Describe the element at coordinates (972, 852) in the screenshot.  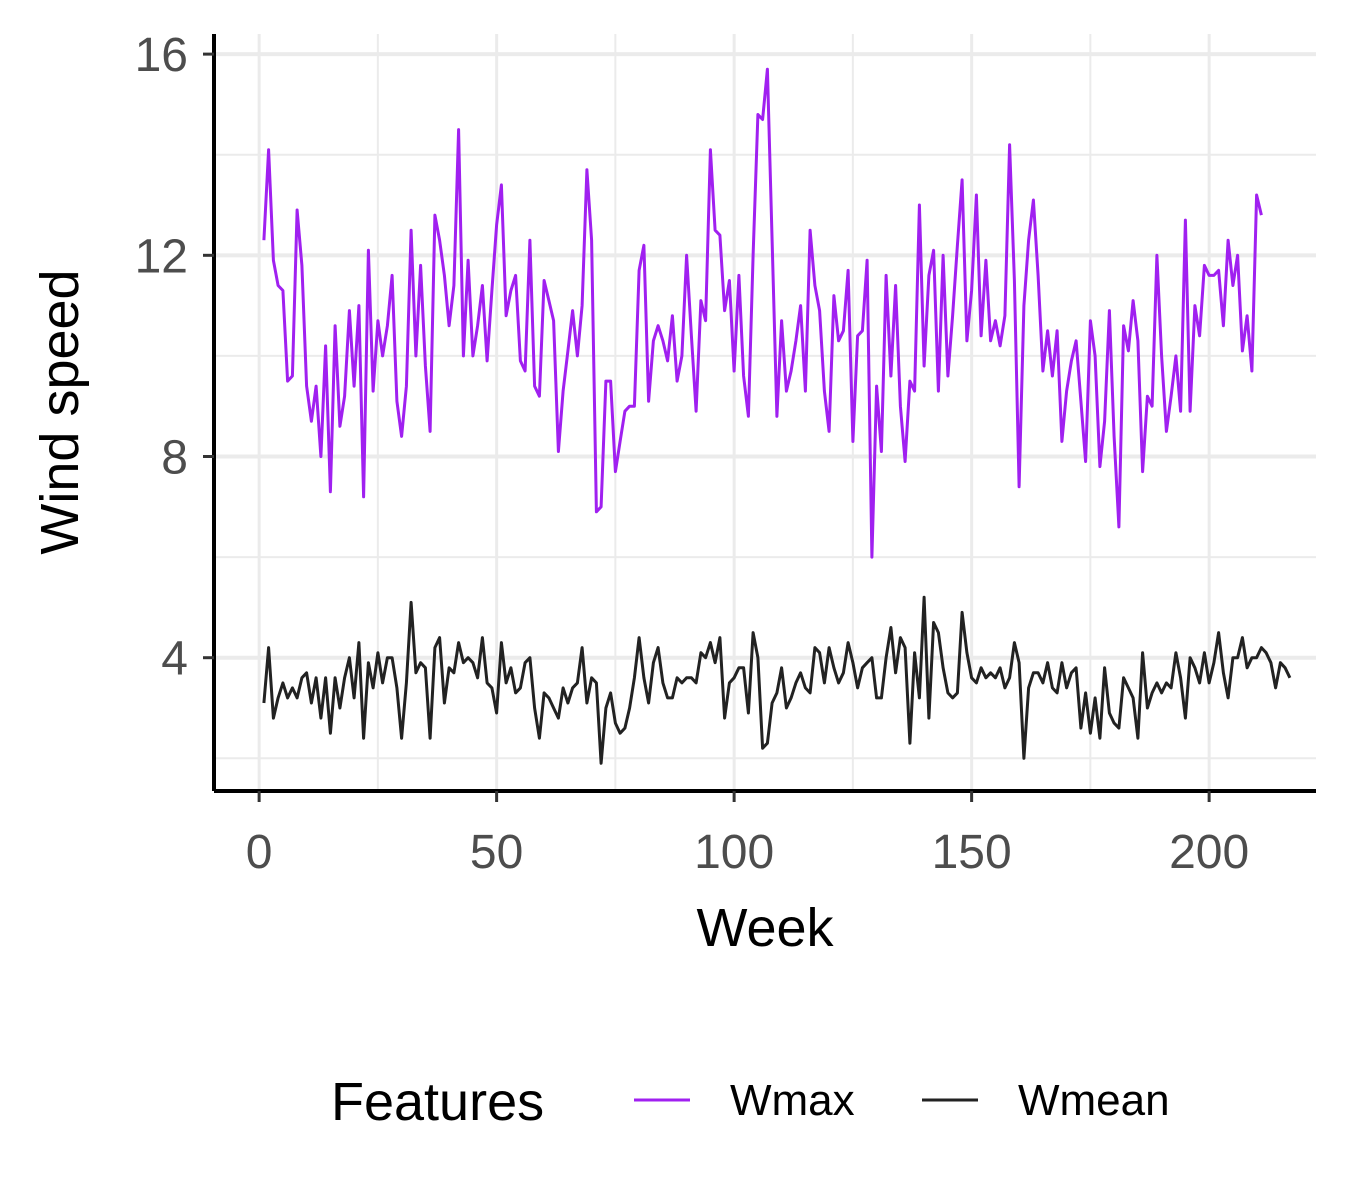
I see `x-tick-label: 150` at that location.